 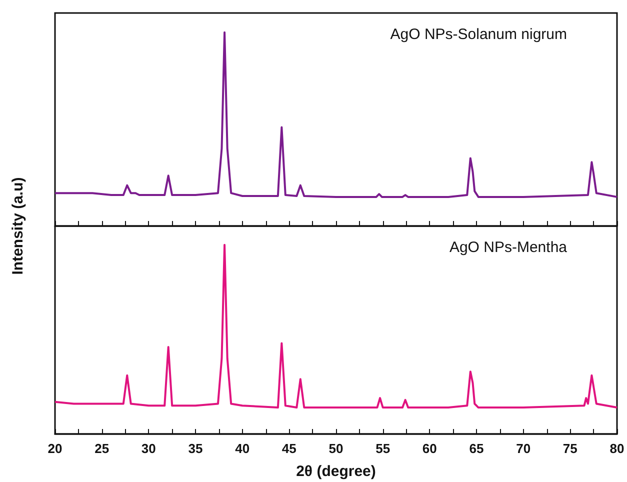 What do you see at coordinates (429, 448) in the screenshot?
I see `x-tick-label: 60` at bounding box center [429, 448].